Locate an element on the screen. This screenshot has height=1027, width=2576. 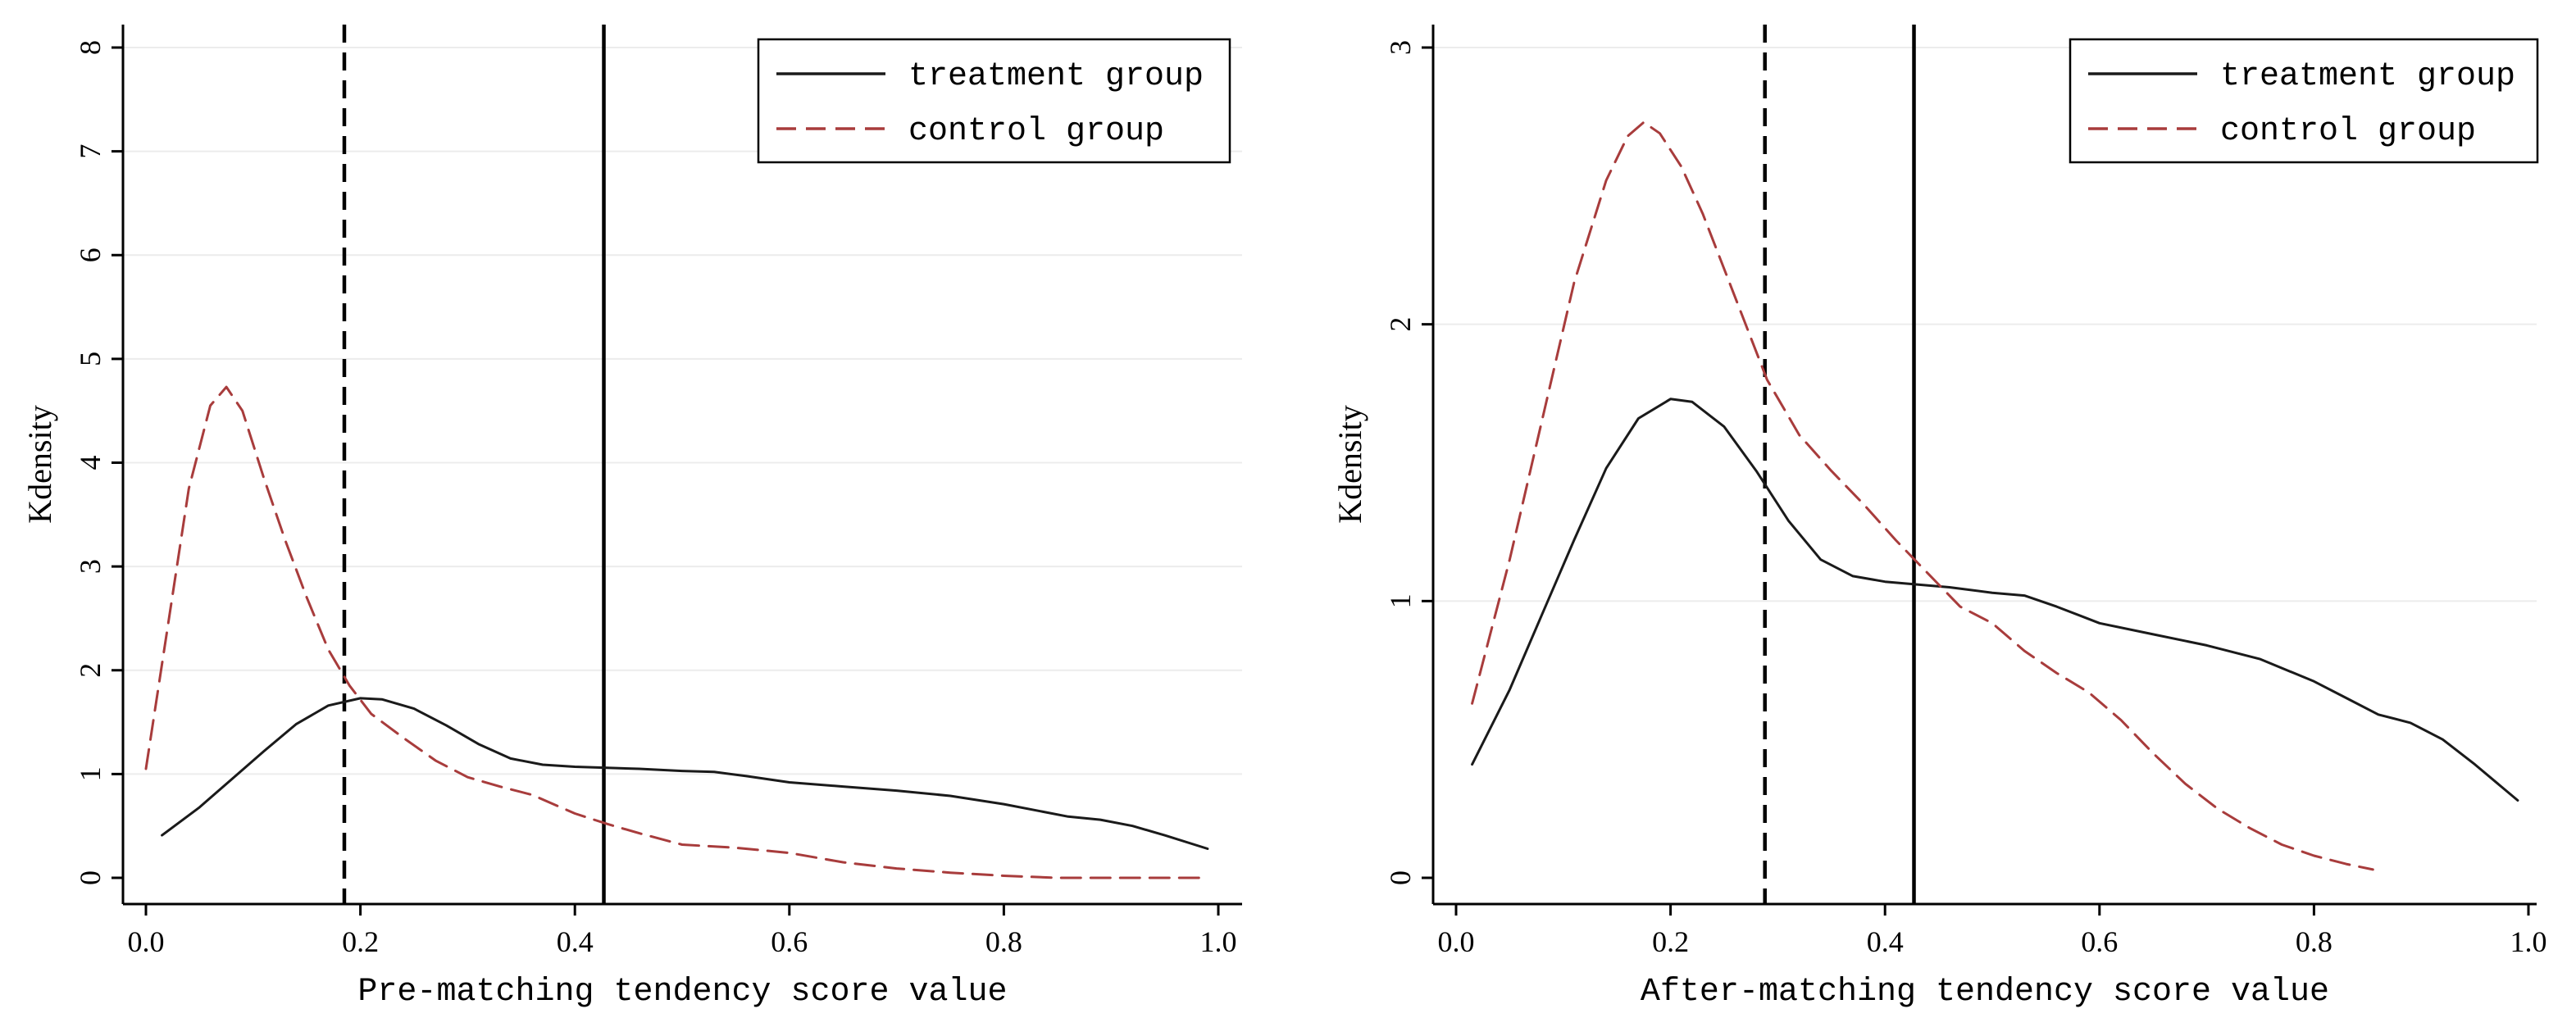
y-tick-label: 5 is located at coordinates (91, 359).